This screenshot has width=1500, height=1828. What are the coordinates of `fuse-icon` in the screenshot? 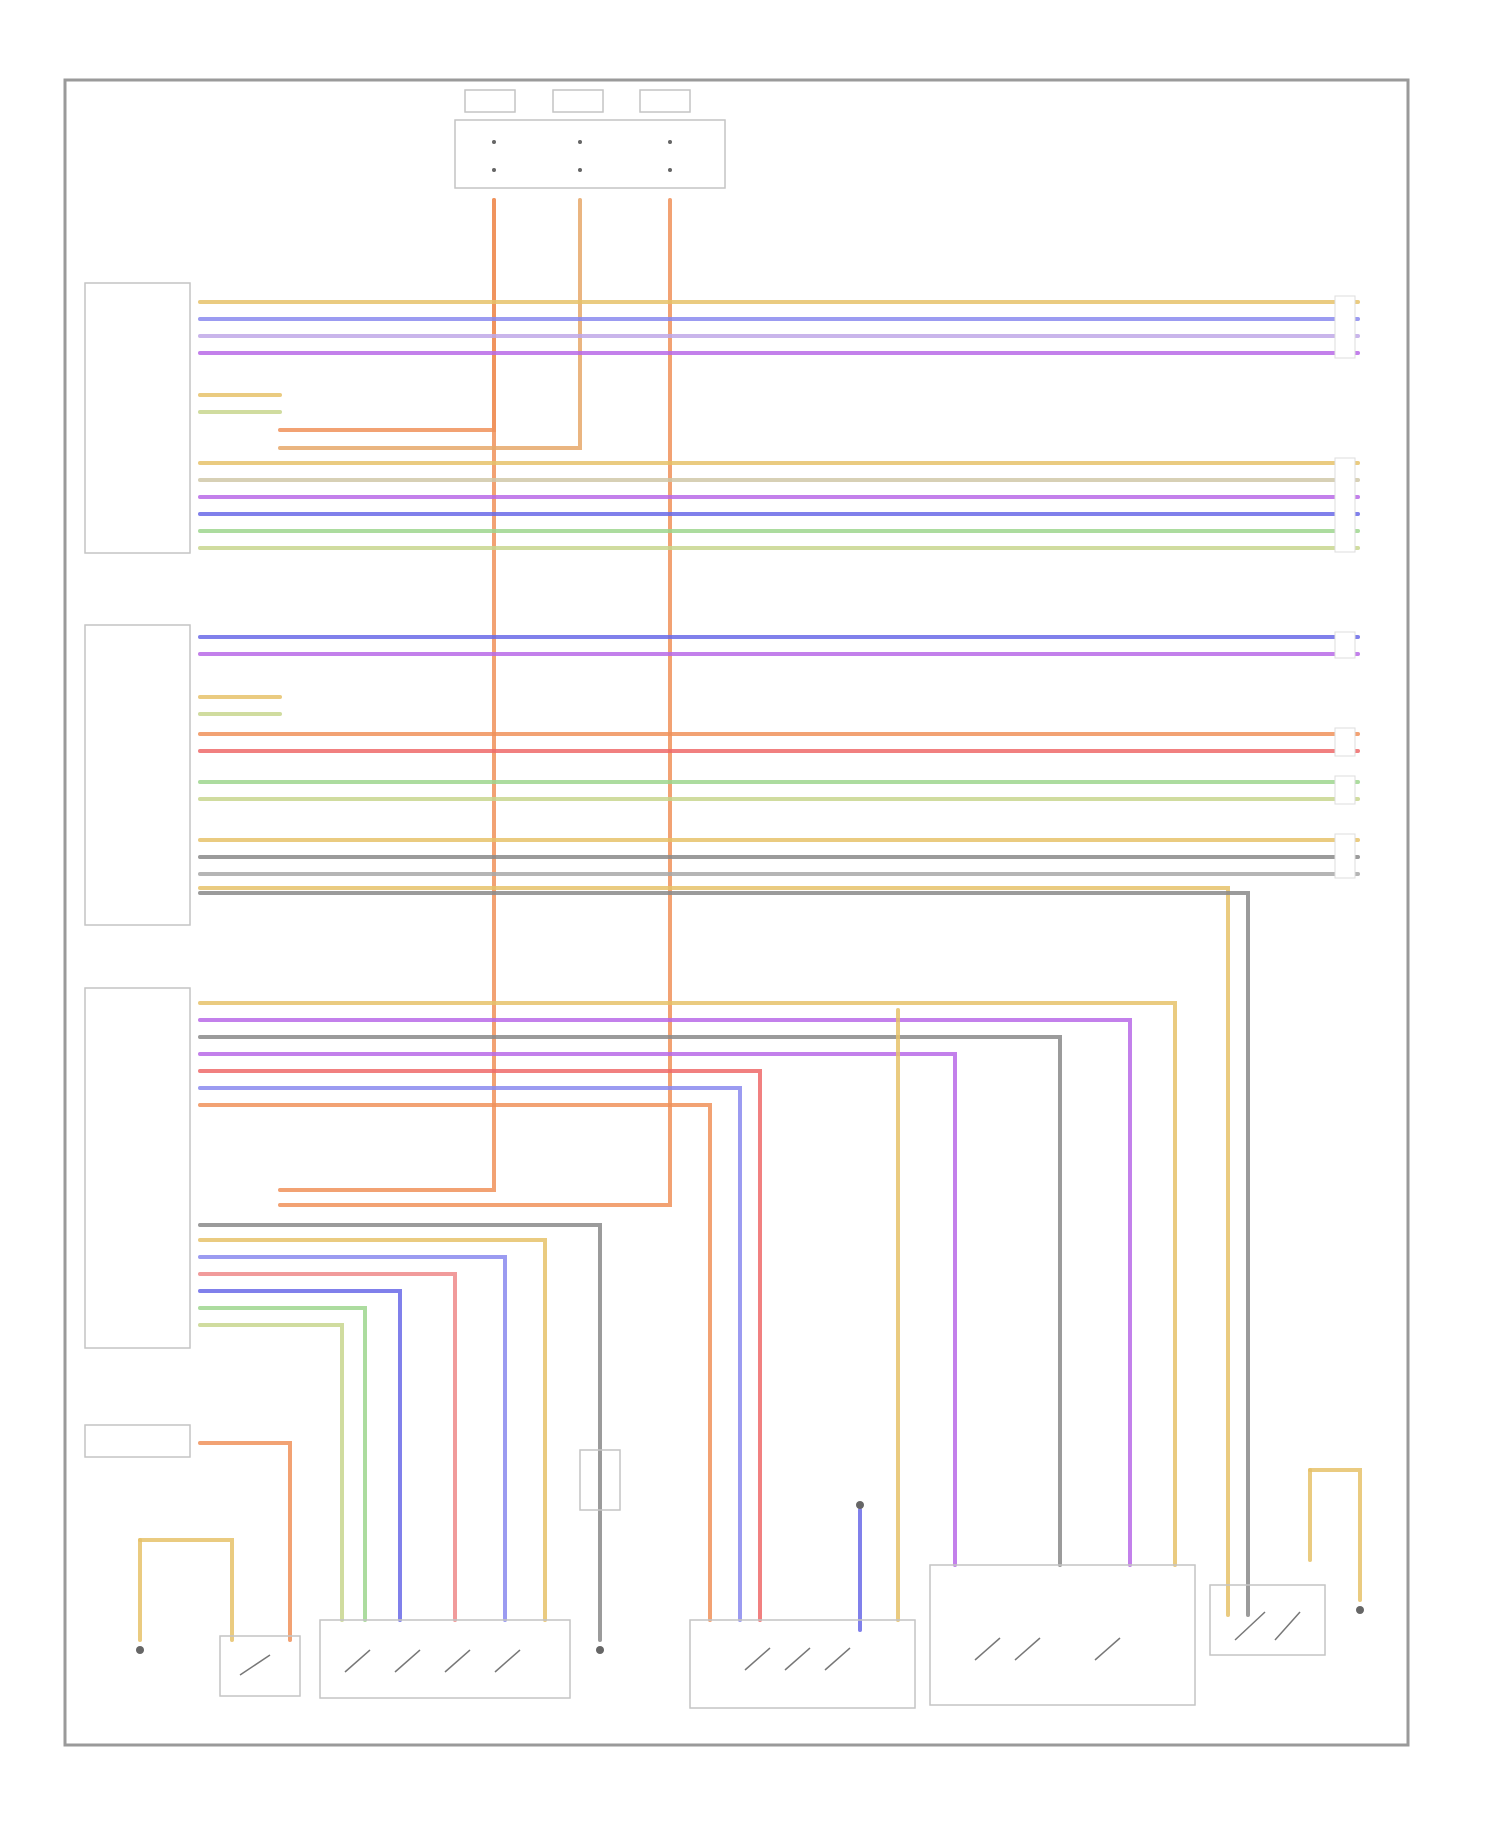 It's located at (582, 156).